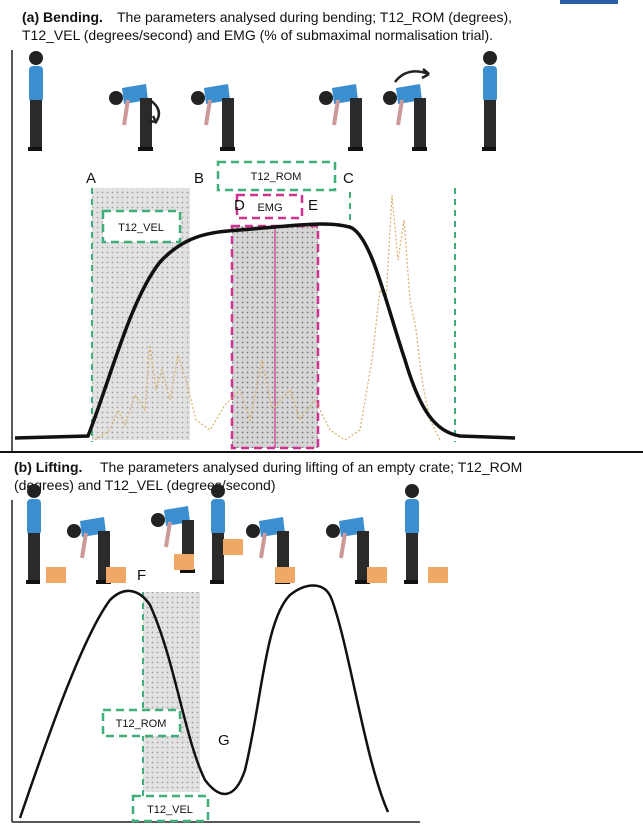 The height and width of the screenshot is (826, 643). What do you see at coordinates (141, 575) in the screenshot?
I see `marker-label: F` at bounding box center [141, 575].